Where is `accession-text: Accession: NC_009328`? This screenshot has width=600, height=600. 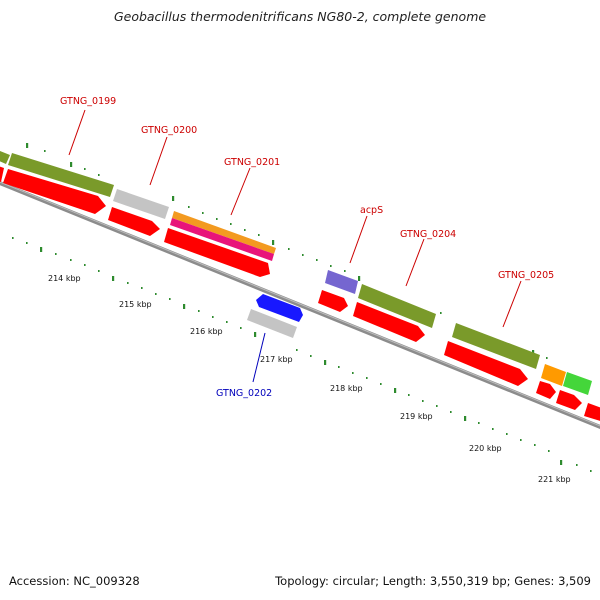
accession-text: Accession: NC_009328 is located at coordinates (74, 581).